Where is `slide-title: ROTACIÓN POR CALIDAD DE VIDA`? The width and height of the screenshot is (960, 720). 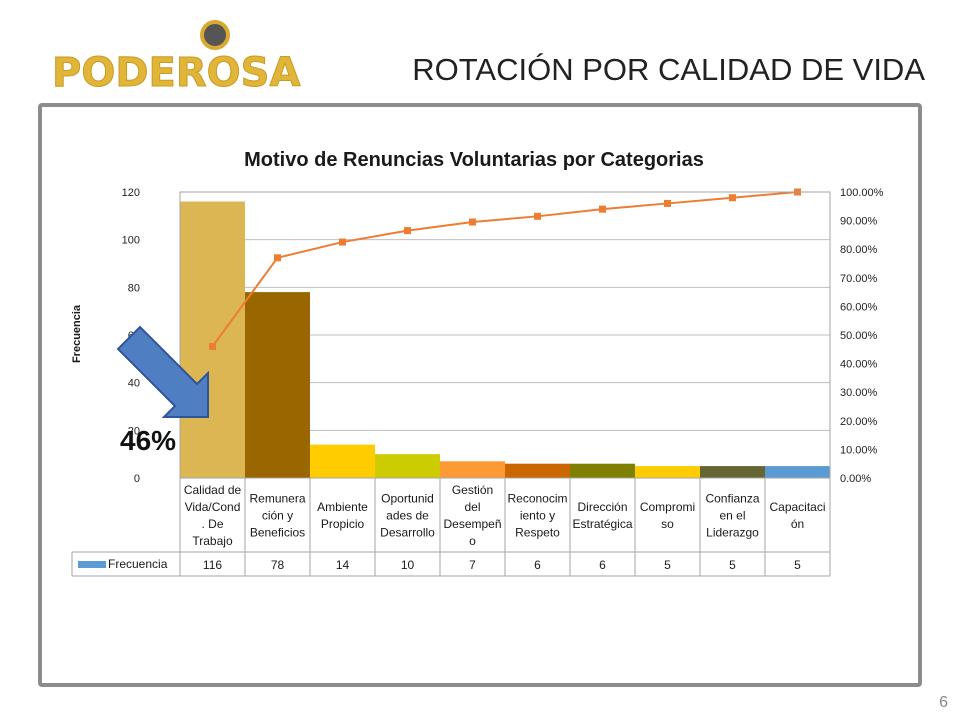 slide-title: ROTACIÓN POR CALIDAD DE VIDA is located at coordinates (668, 69).